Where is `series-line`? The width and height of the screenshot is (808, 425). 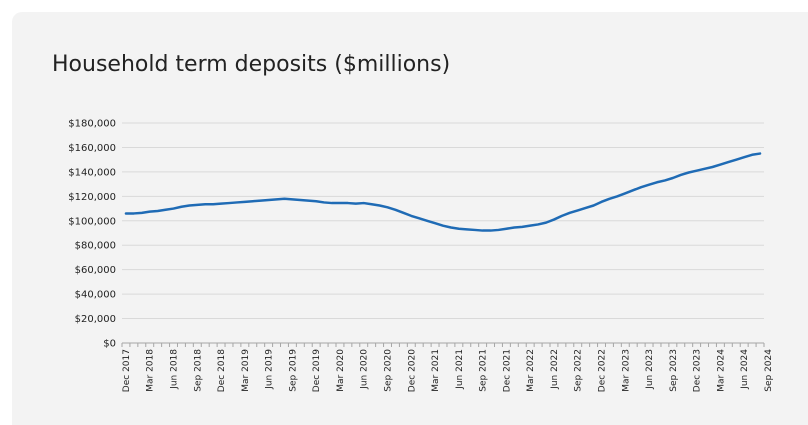 series-line is located at coordinates (443, 192).